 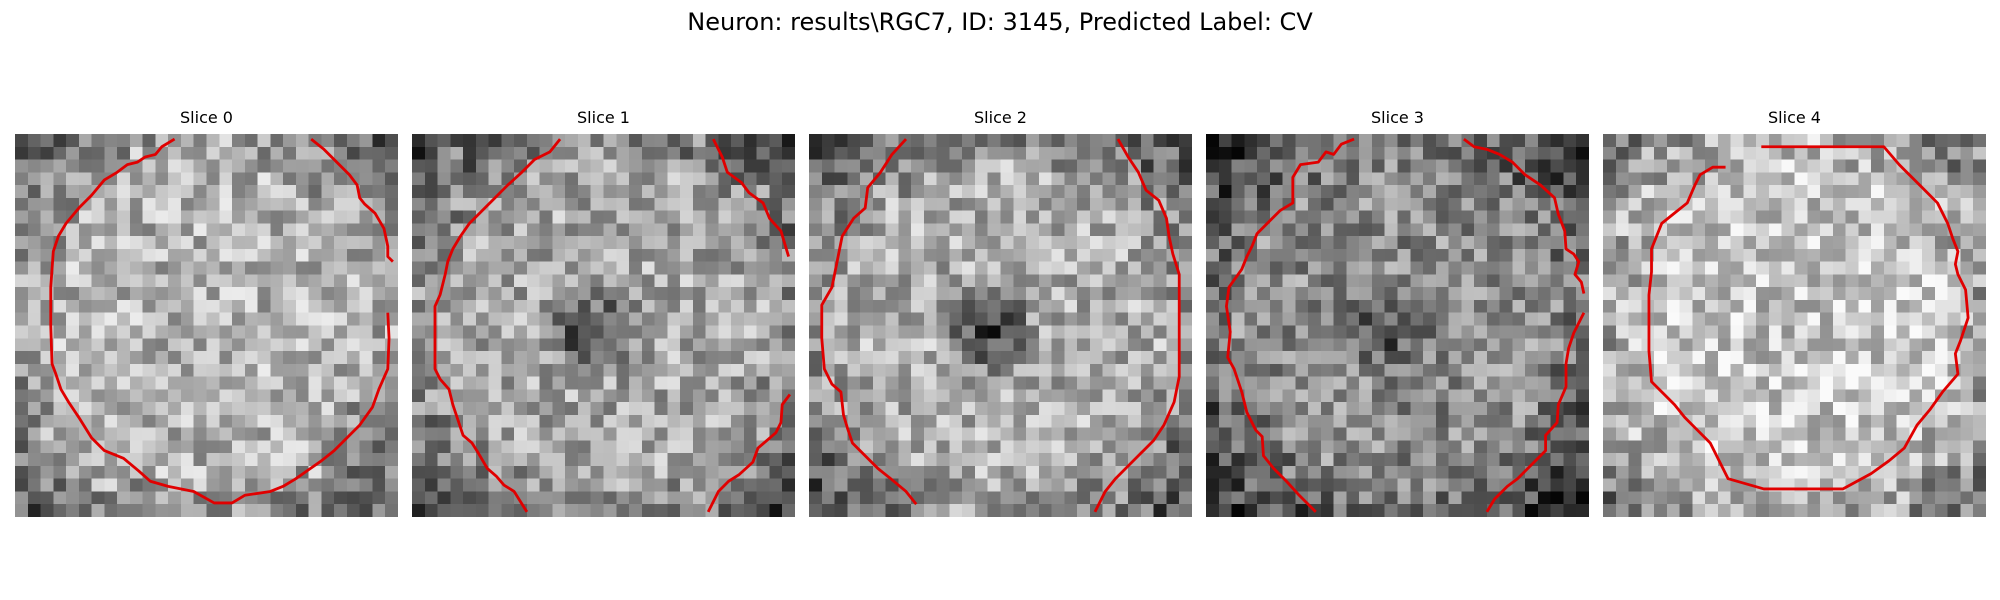 I want to click on slice-panel-1: Slice 1, so click(x=603, y=313).